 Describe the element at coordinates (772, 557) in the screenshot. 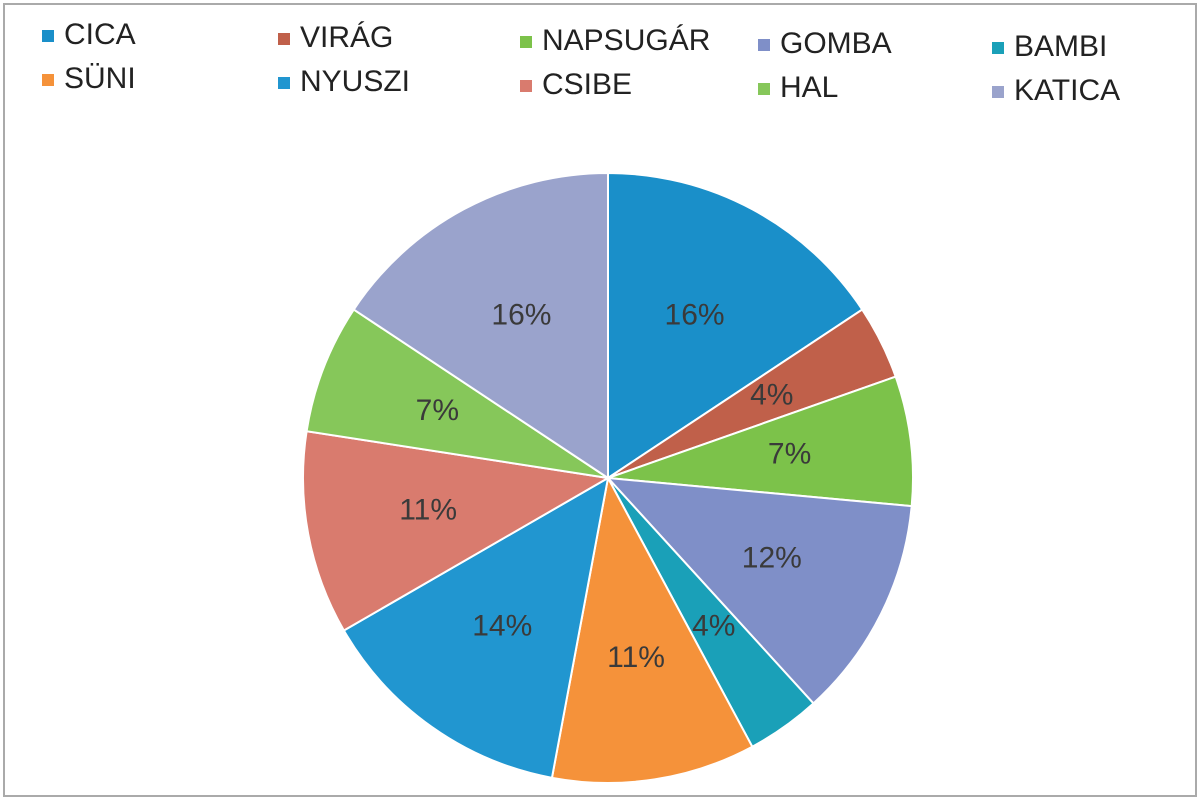

I see `data-label: 12%` at that location.